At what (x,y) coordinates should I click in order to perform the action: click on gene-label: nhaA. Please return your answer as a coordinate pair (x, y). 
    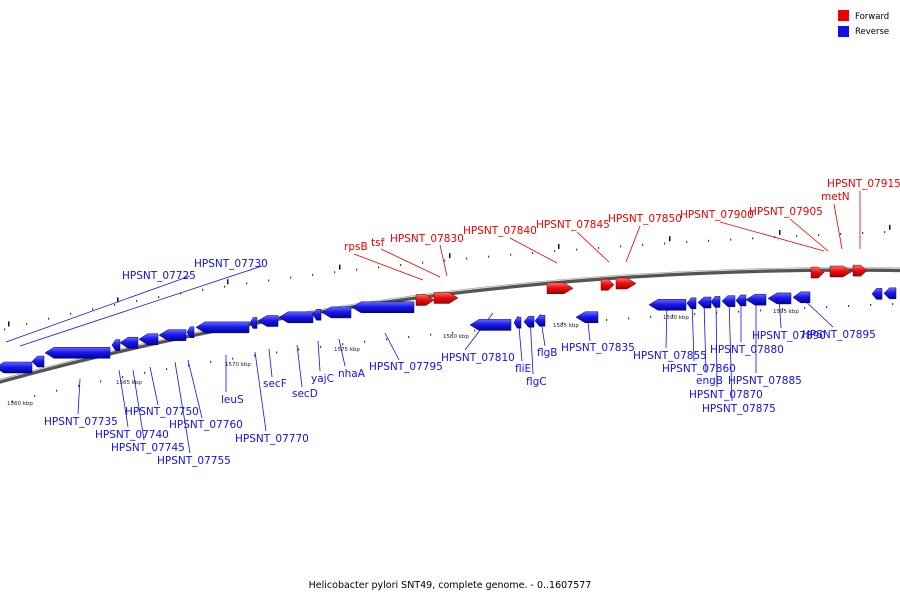
    Looking at the image, I should click on (352, 374).